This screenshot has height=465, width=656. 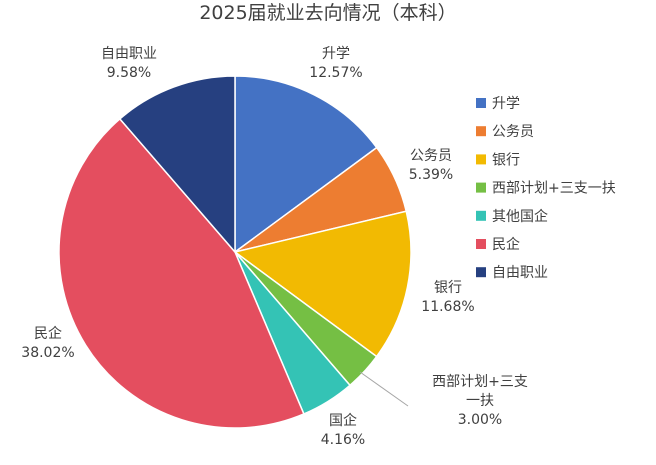 I want to click on slice-3-wedge, so click(x=322, y=284).